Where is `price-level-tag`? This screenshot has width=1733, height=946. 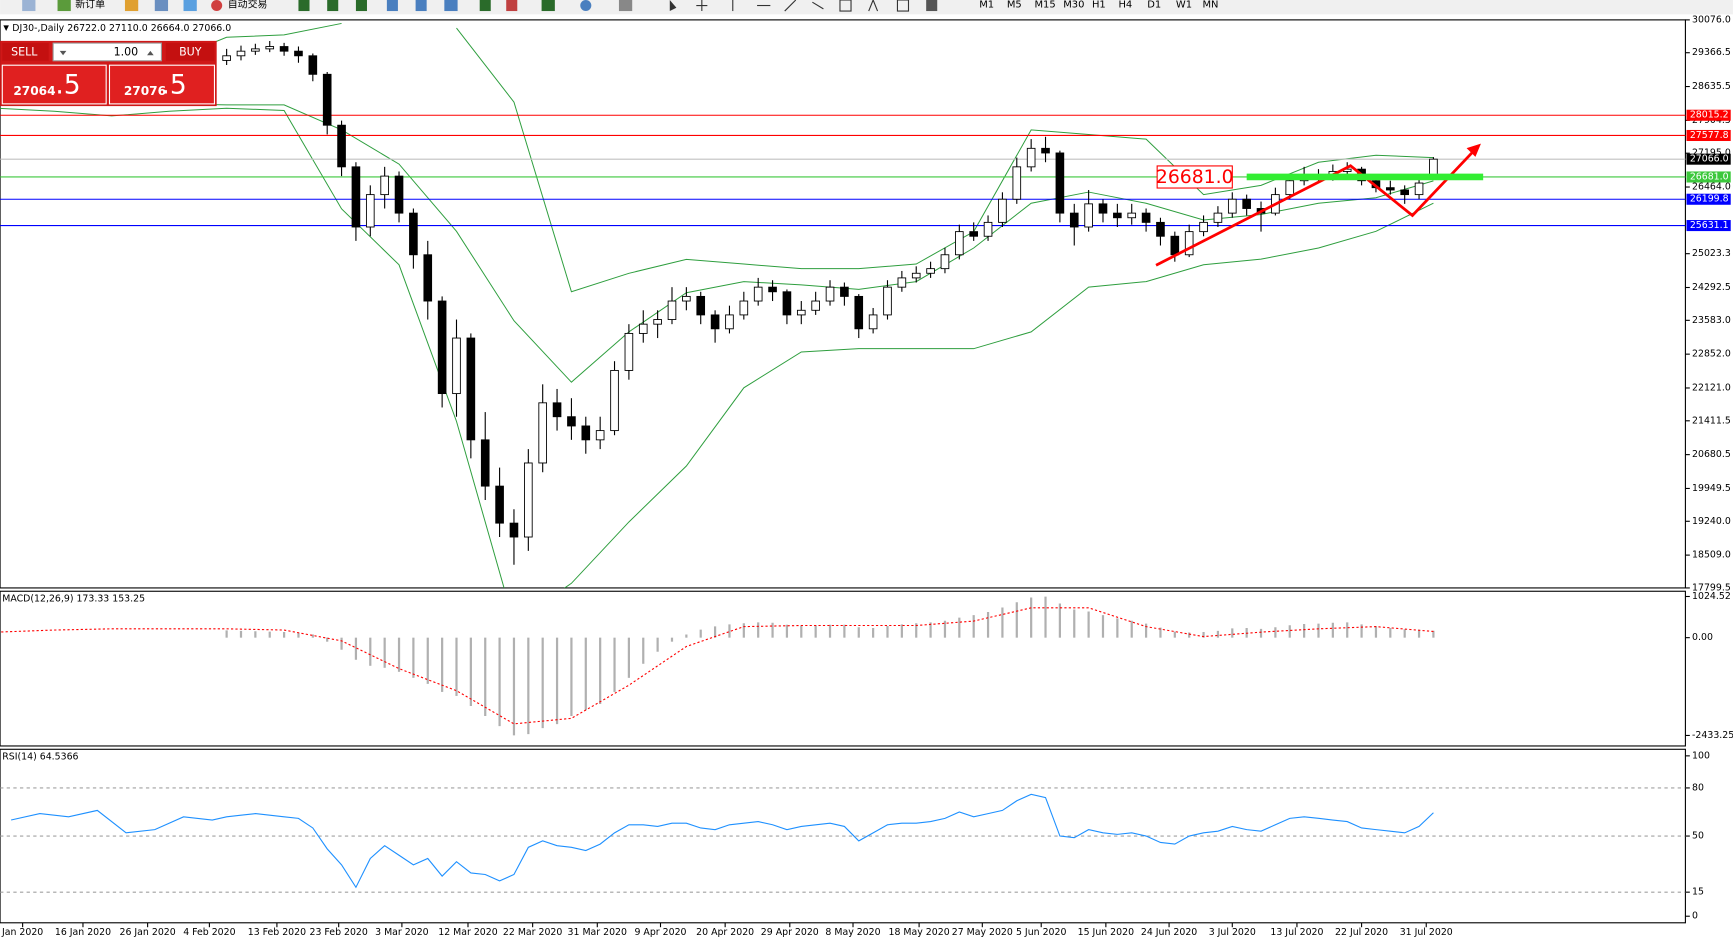
price-level-tag is located at coordinates (1708, 159).